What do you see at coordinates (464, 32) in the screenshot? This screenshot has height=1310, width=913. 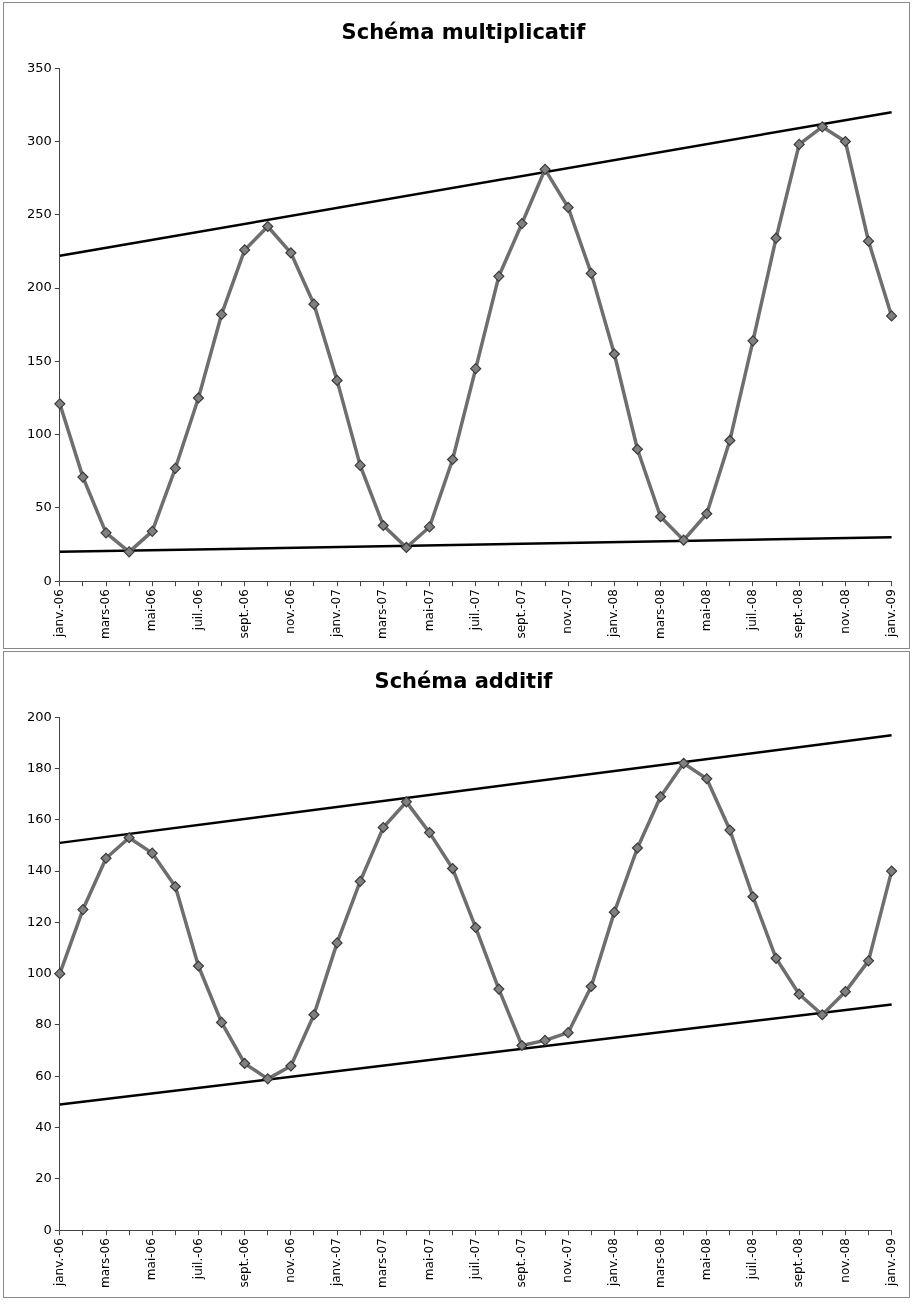 I see `chart-title: Schéma multiplicatif` at bounding box center [464, 32].